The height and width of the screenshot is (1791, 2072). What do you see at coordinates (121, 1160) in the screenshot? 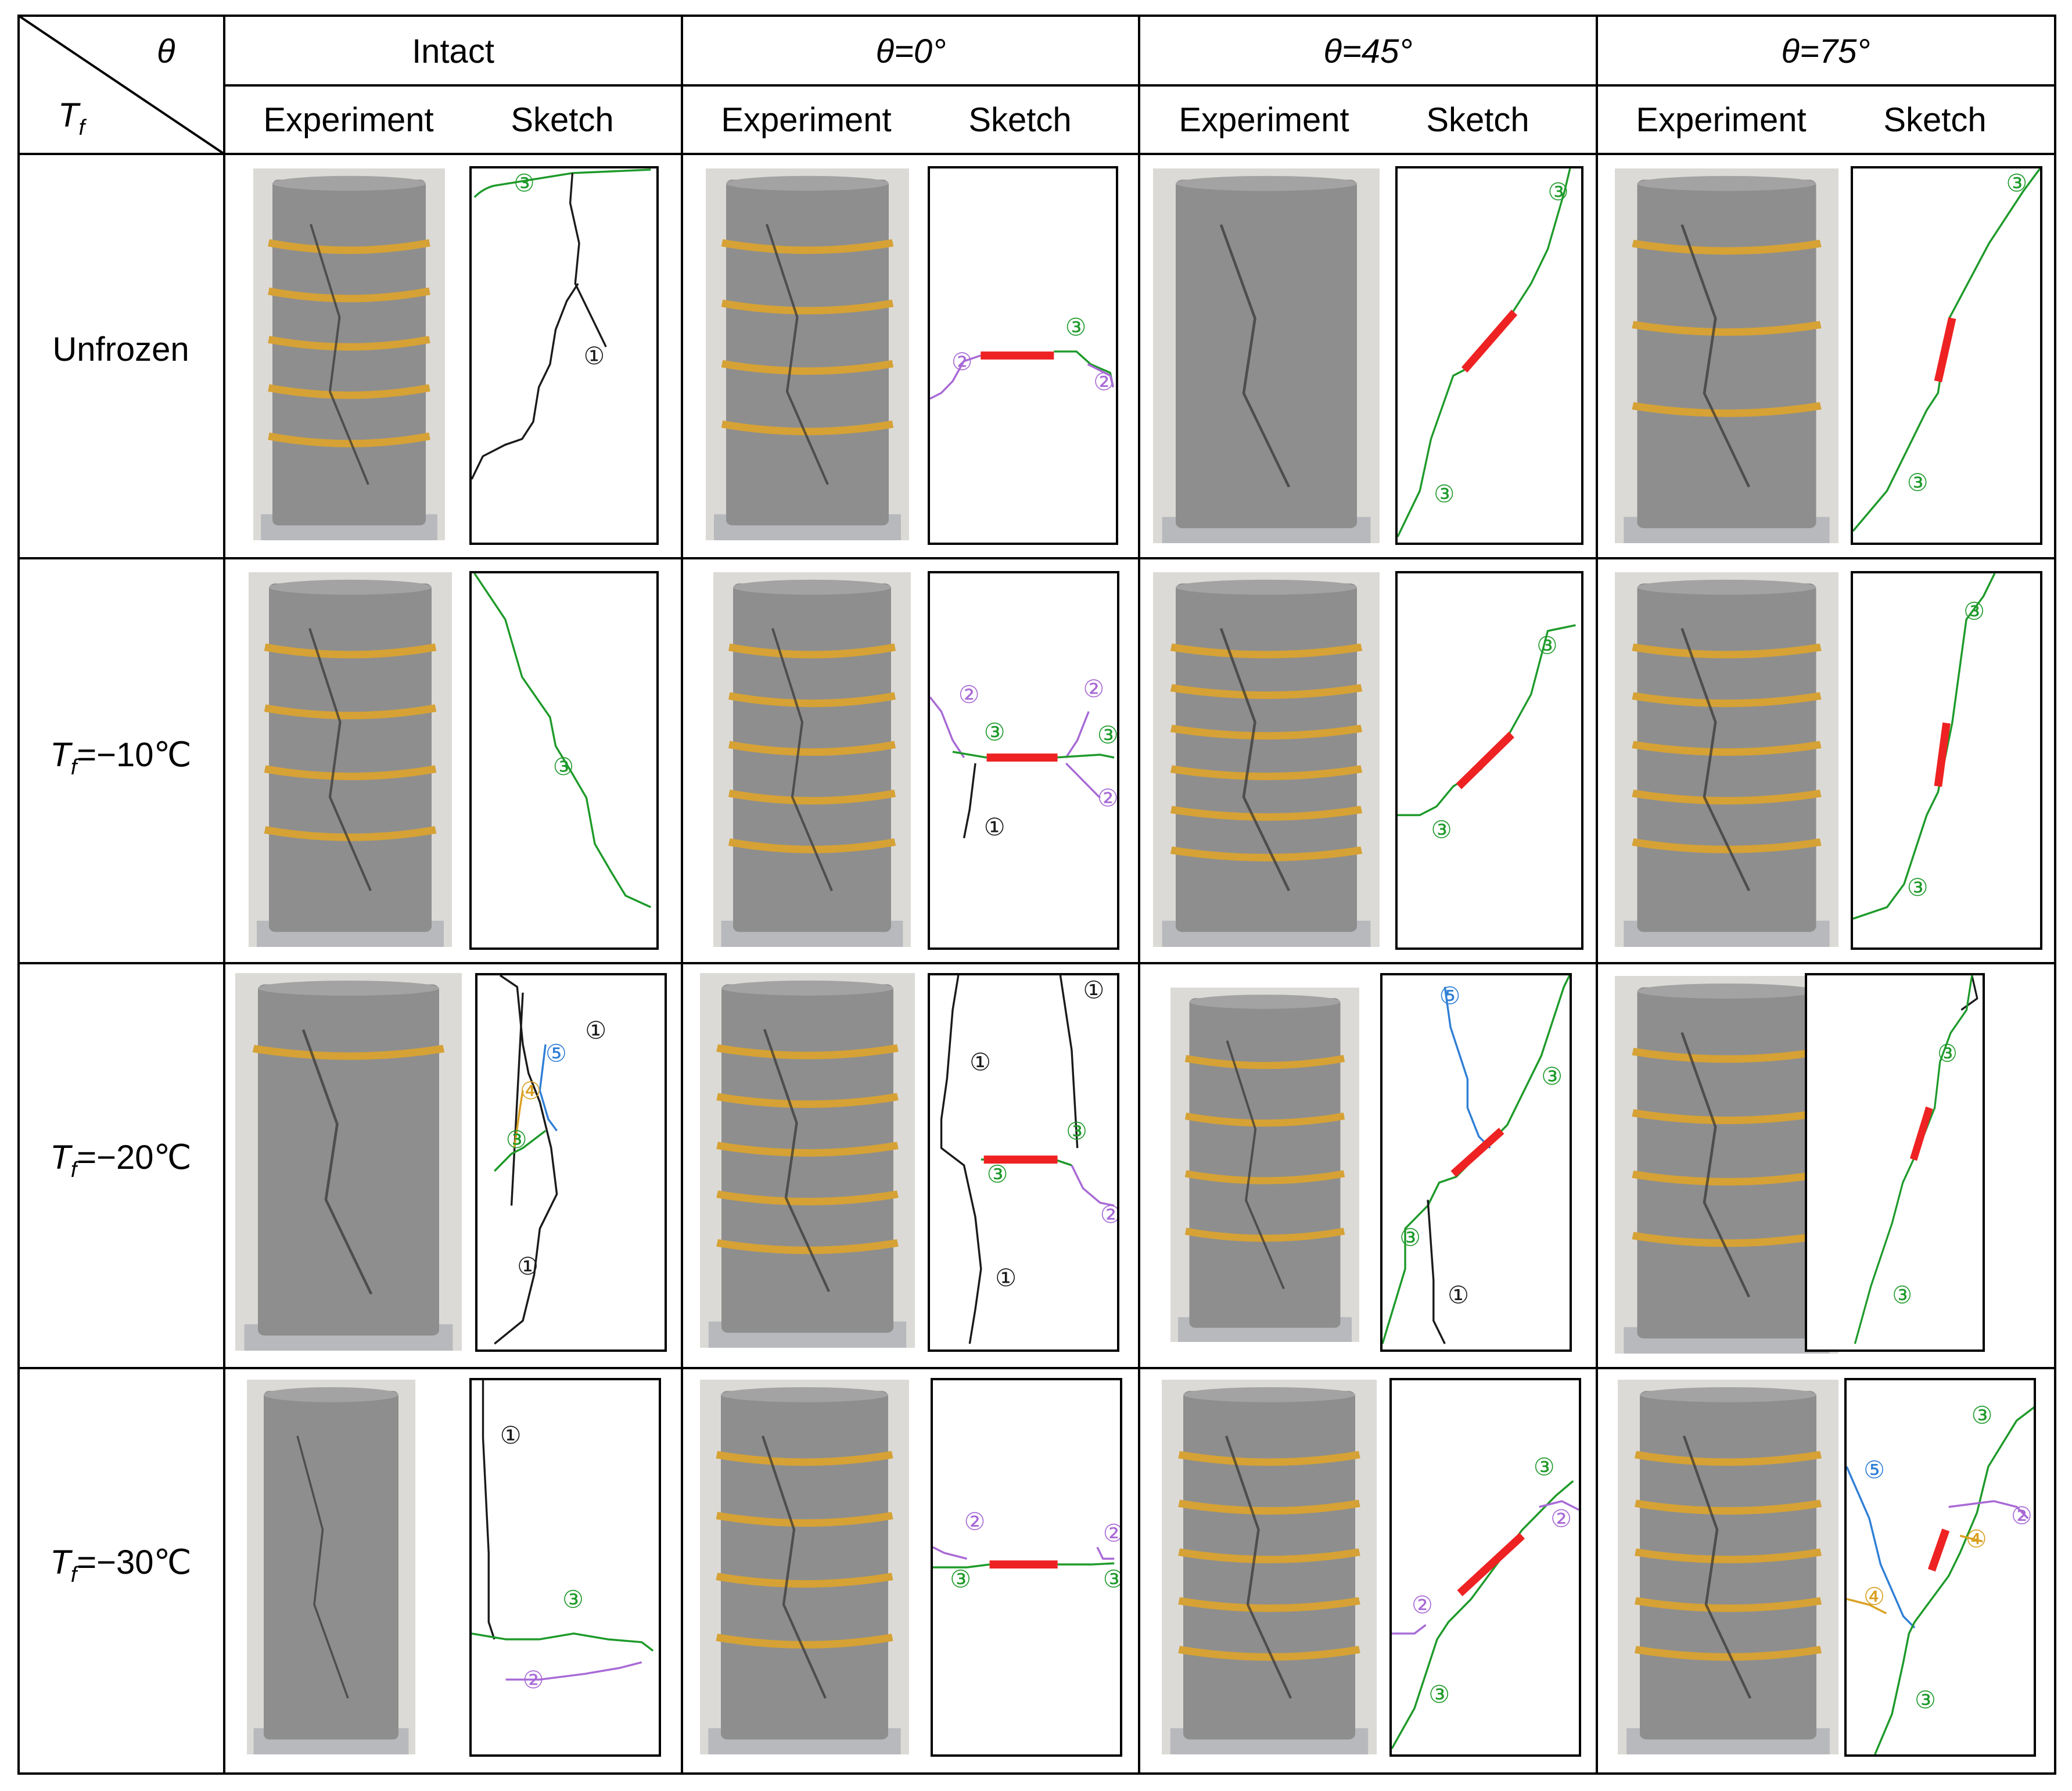
I see `row-label-minus20: Tf=−20℃` at bounding box center [121, 1160].